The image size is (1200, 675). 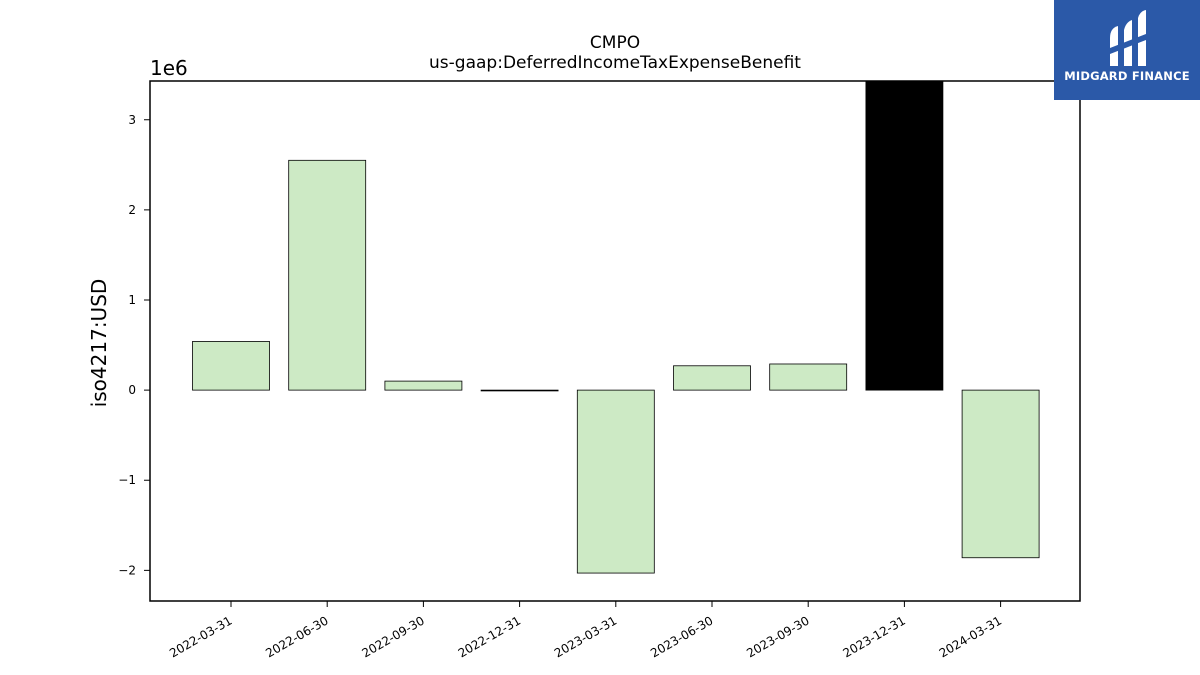 What do you see at coordinates (127, 480) in the screenshot?
I see `y-tick-label: −1` at bounding box center [127, 480].